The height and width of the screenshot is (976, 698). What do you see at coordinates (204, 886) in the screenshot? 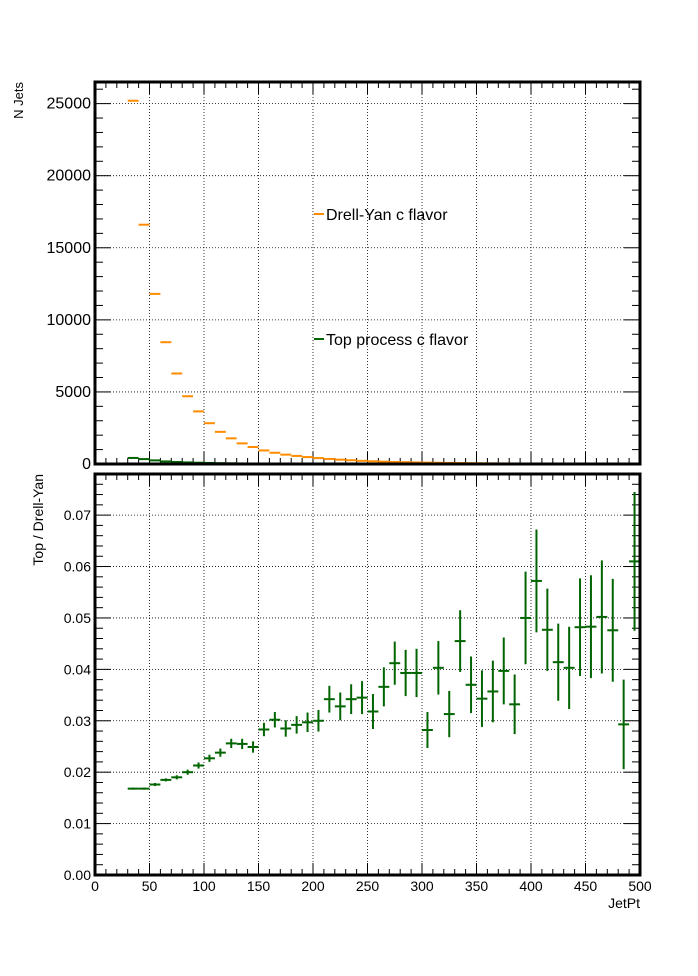
I see `x-tick-label: 100` at bounding box center [204, 886].